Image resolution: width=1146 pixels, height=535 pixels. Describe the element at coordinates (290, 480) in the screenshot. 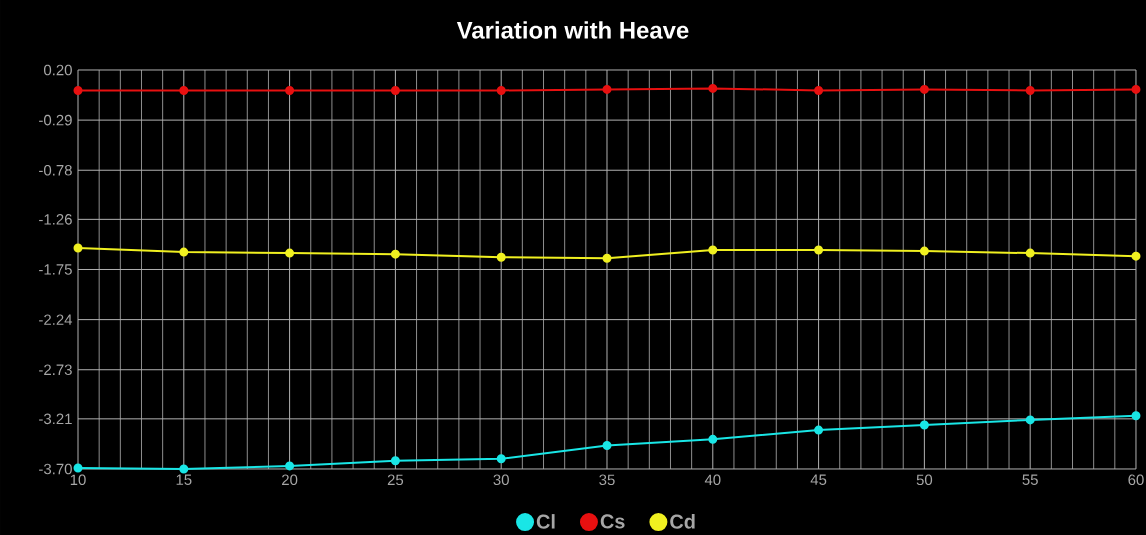

I see `x-tick-label: 20` at that location.